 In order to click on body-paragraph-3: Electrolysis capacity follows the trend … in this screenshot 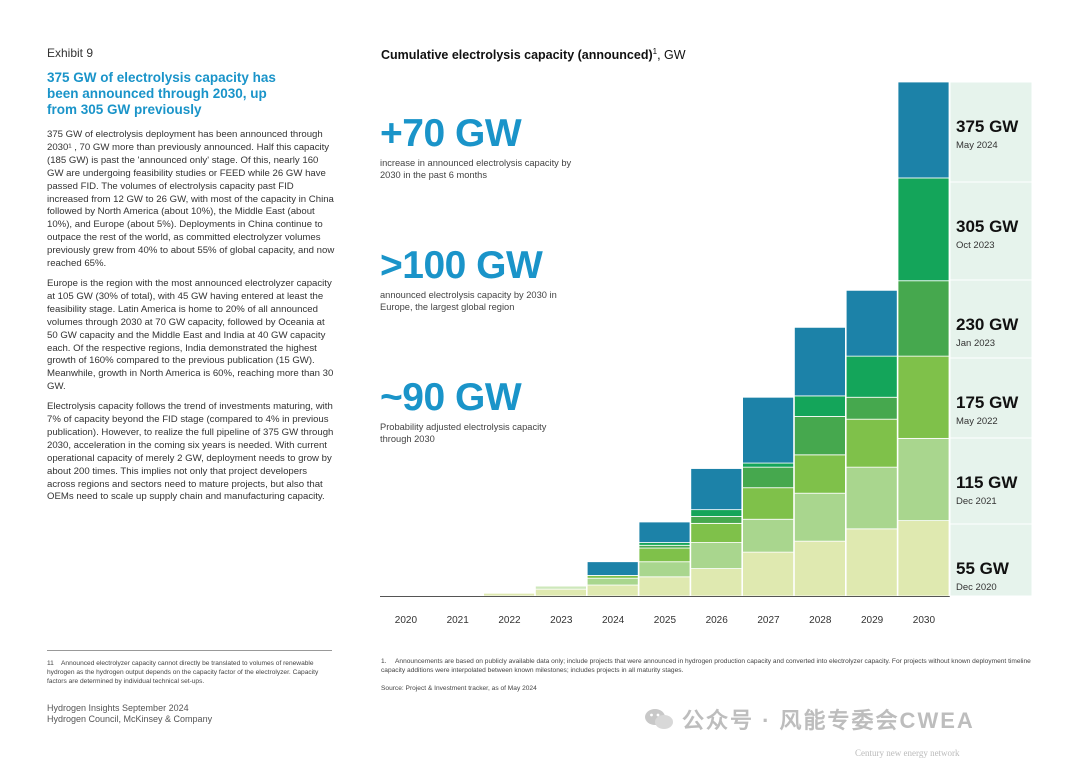, I will do `click(190, 452)`.